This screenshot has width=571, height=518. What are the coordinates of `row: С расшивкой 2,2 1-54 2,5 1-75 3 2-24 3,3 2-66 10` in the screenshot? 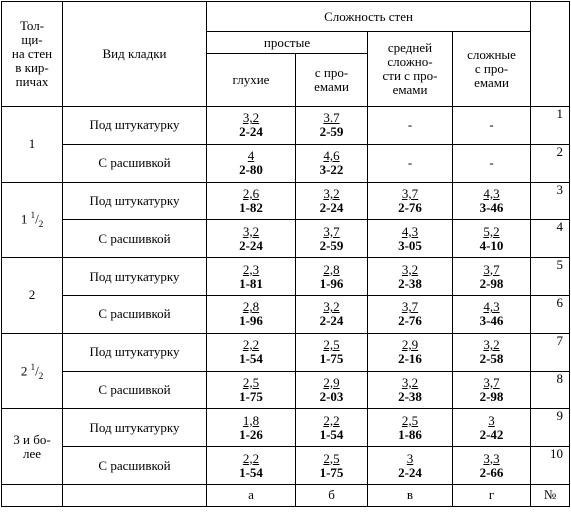 It's located at (286, 465).